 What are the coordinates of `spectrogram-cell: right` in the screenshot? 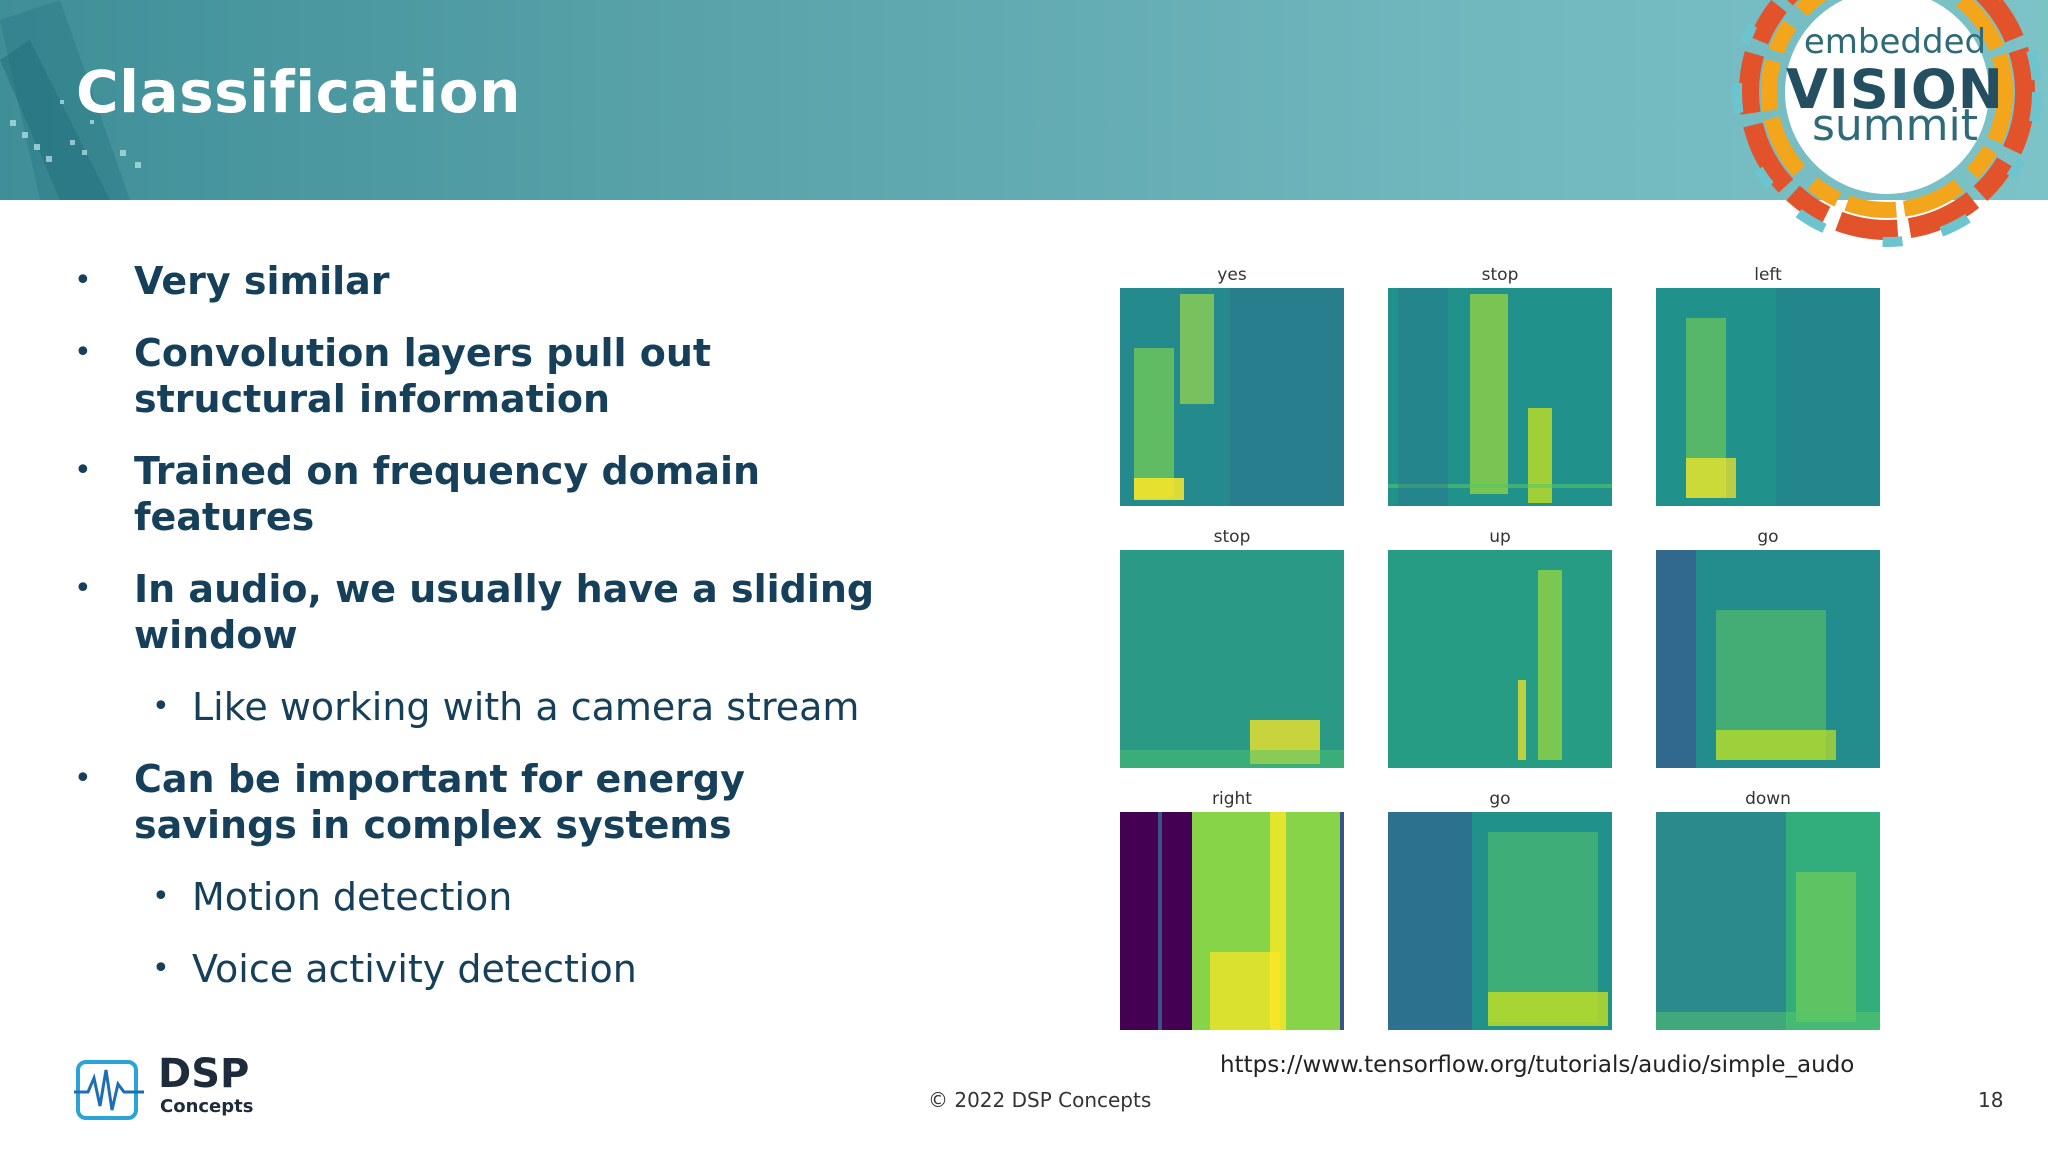 It's located at (1232, 908).